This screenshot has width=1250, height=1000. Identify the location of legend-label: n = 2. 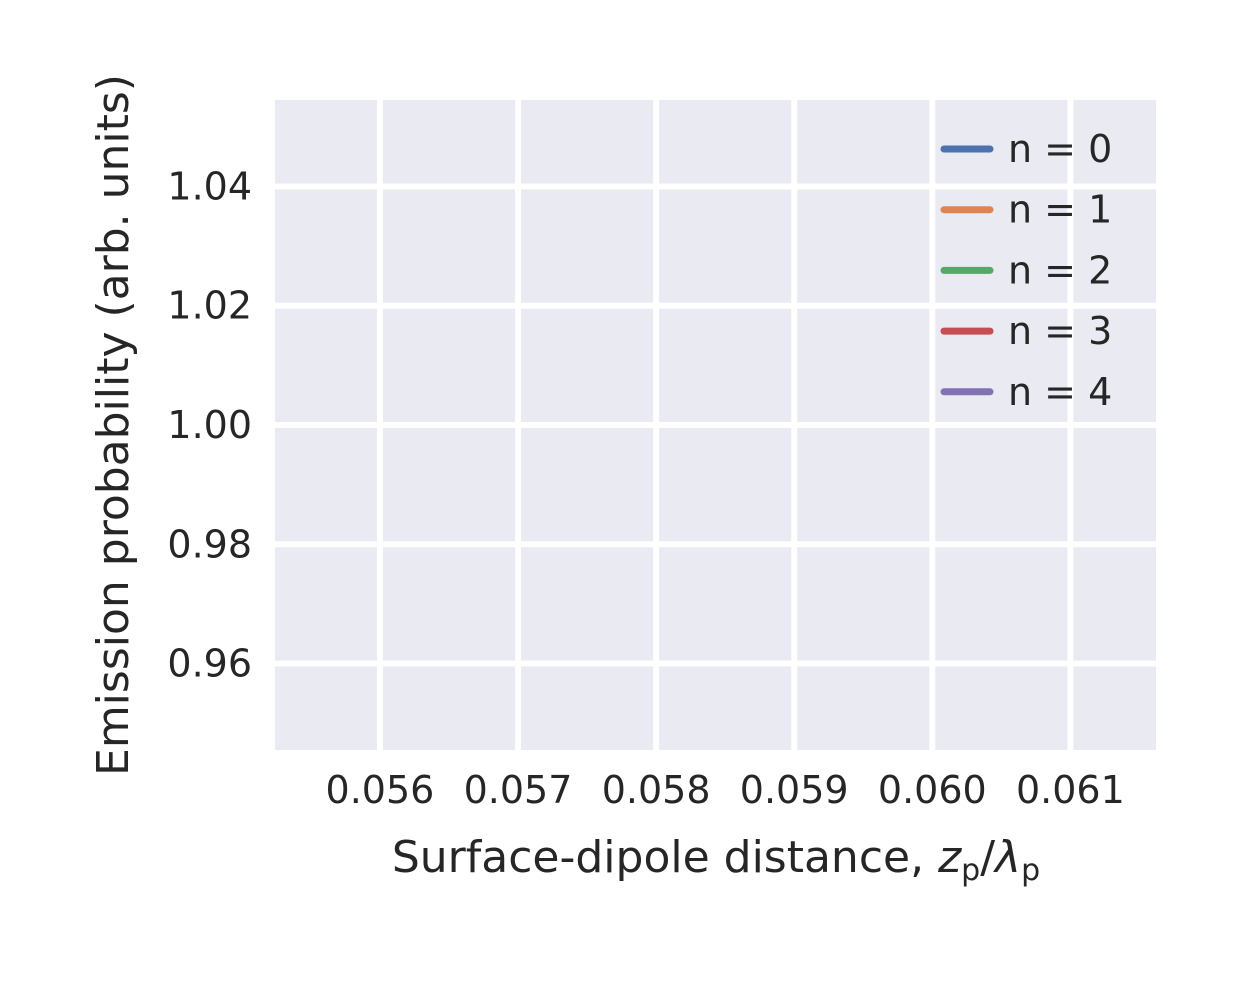
(1060, 270).